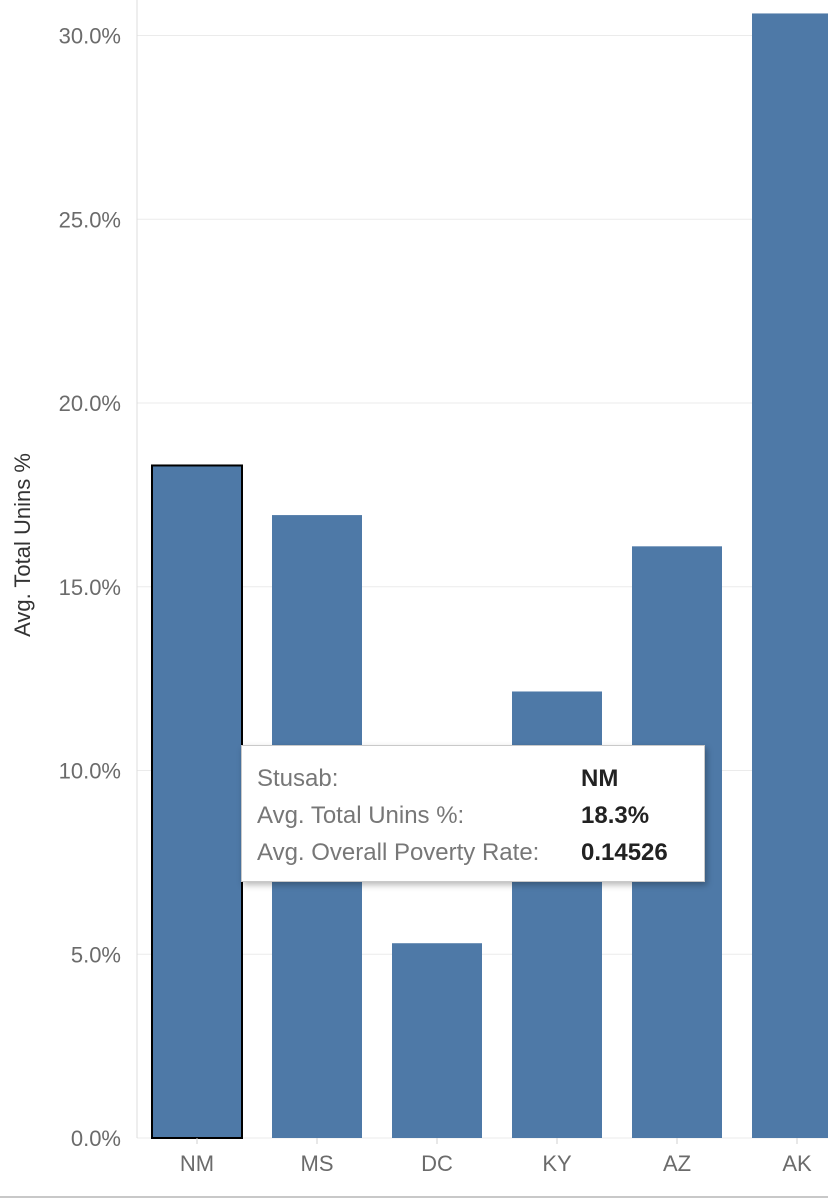 The height and width of the screenshot is (1204, 828). Describe the element at coordinates (90, 403) in the screenshot. I see `y-tick-label: 20.0%` at that location.